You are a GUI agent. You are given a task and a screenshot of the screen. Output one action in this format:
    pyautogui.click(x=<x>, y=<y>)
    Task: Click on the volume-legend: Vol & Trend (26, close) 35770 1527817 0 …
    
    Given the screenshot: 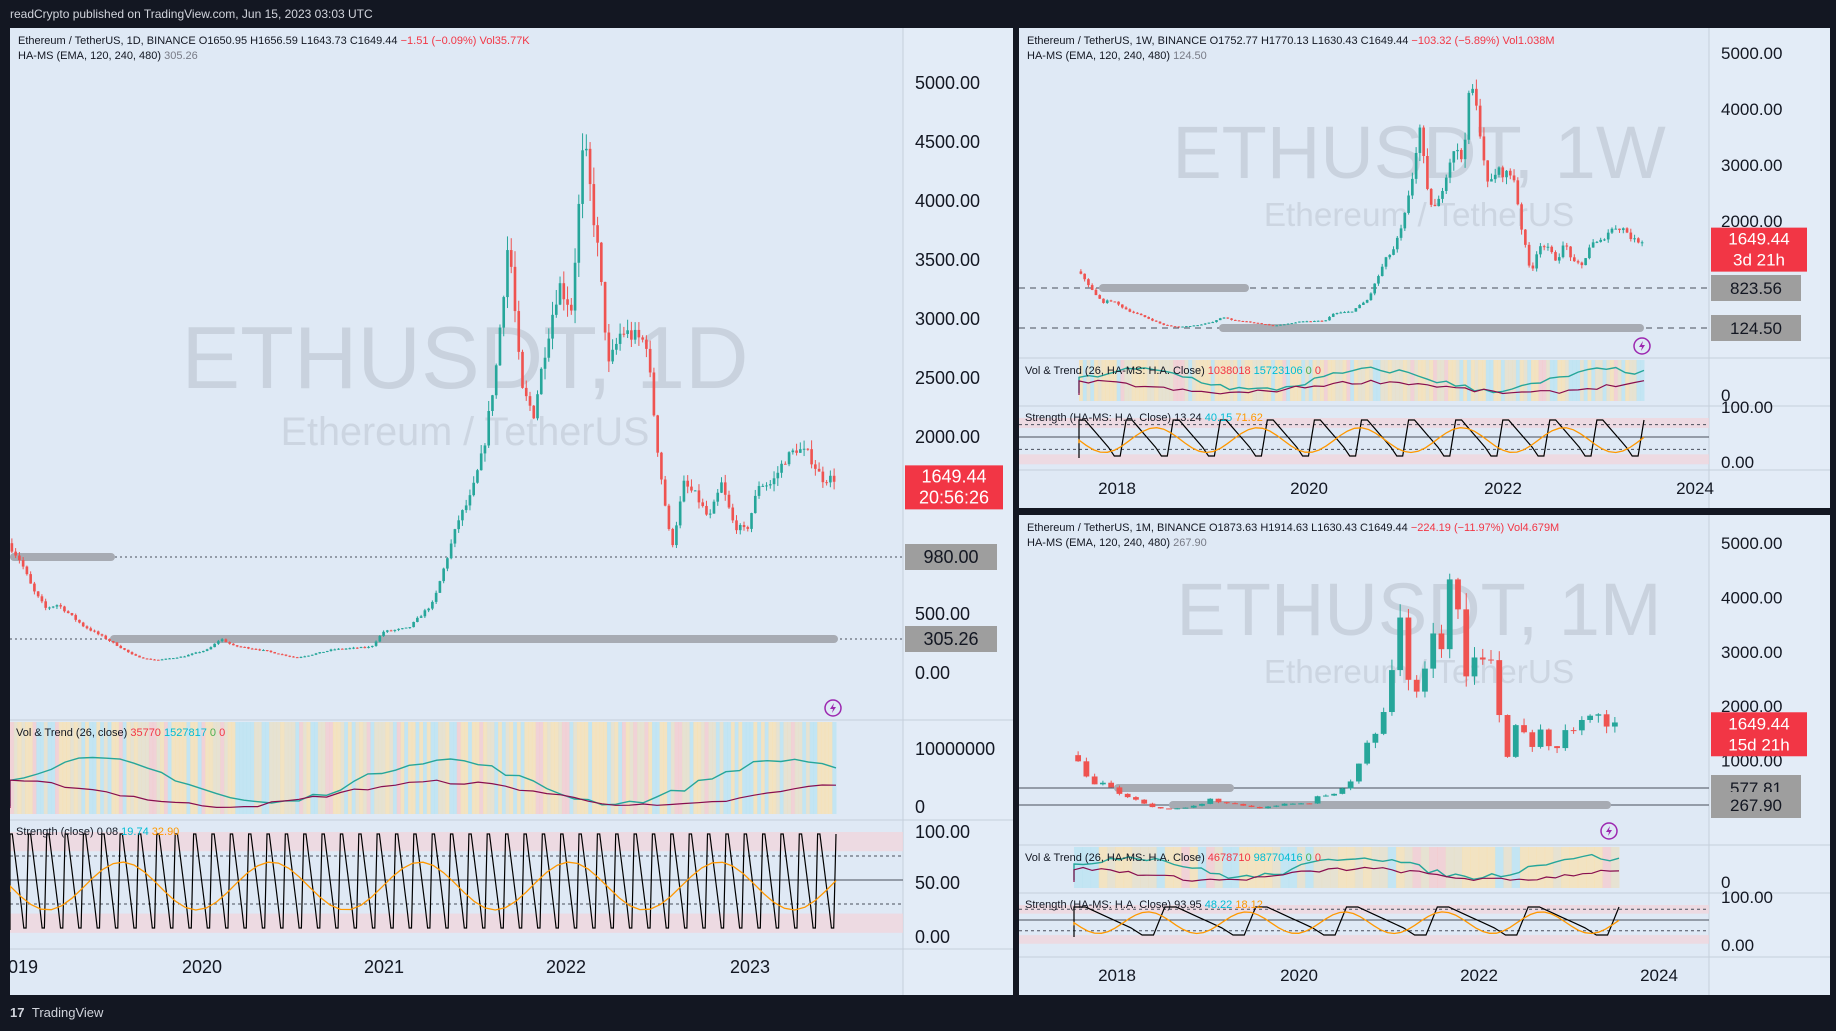 What is the action you would take?
    pyautogui.click(x=120, y=733)
    